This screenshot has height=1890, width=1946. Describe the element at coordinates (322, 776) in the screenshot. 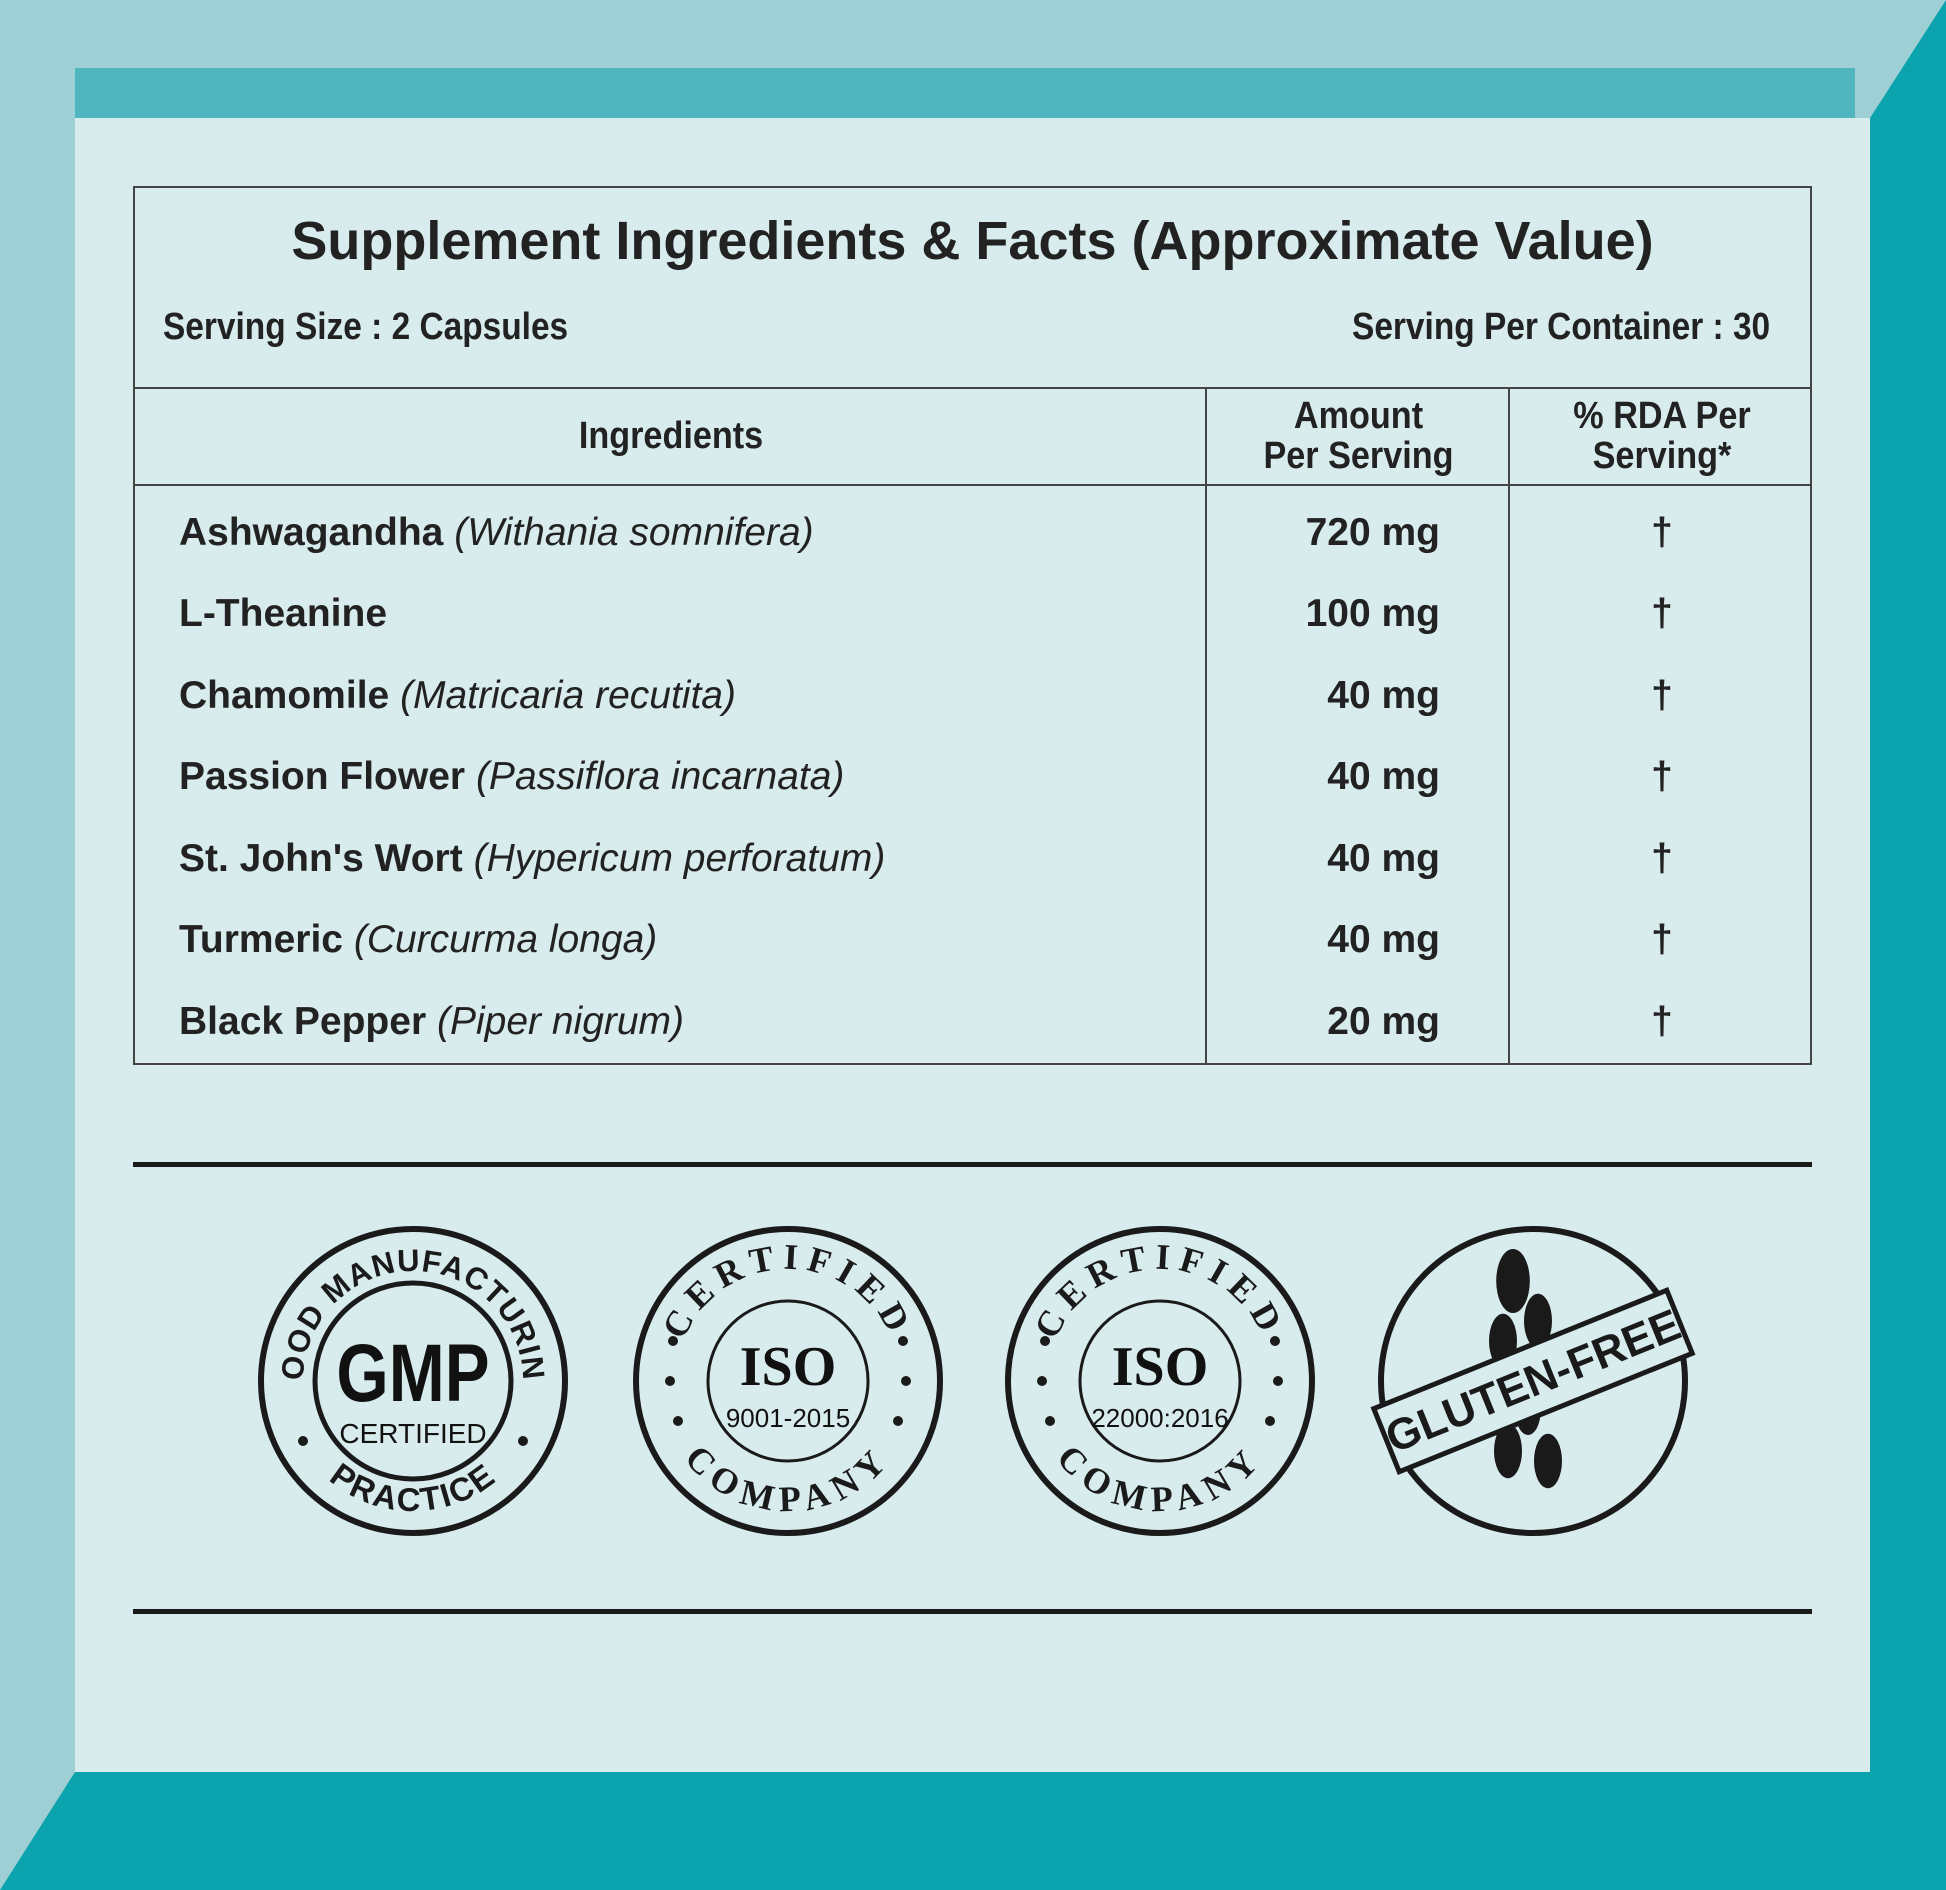

I see `ingredient-name: Passion Flower` at that location.